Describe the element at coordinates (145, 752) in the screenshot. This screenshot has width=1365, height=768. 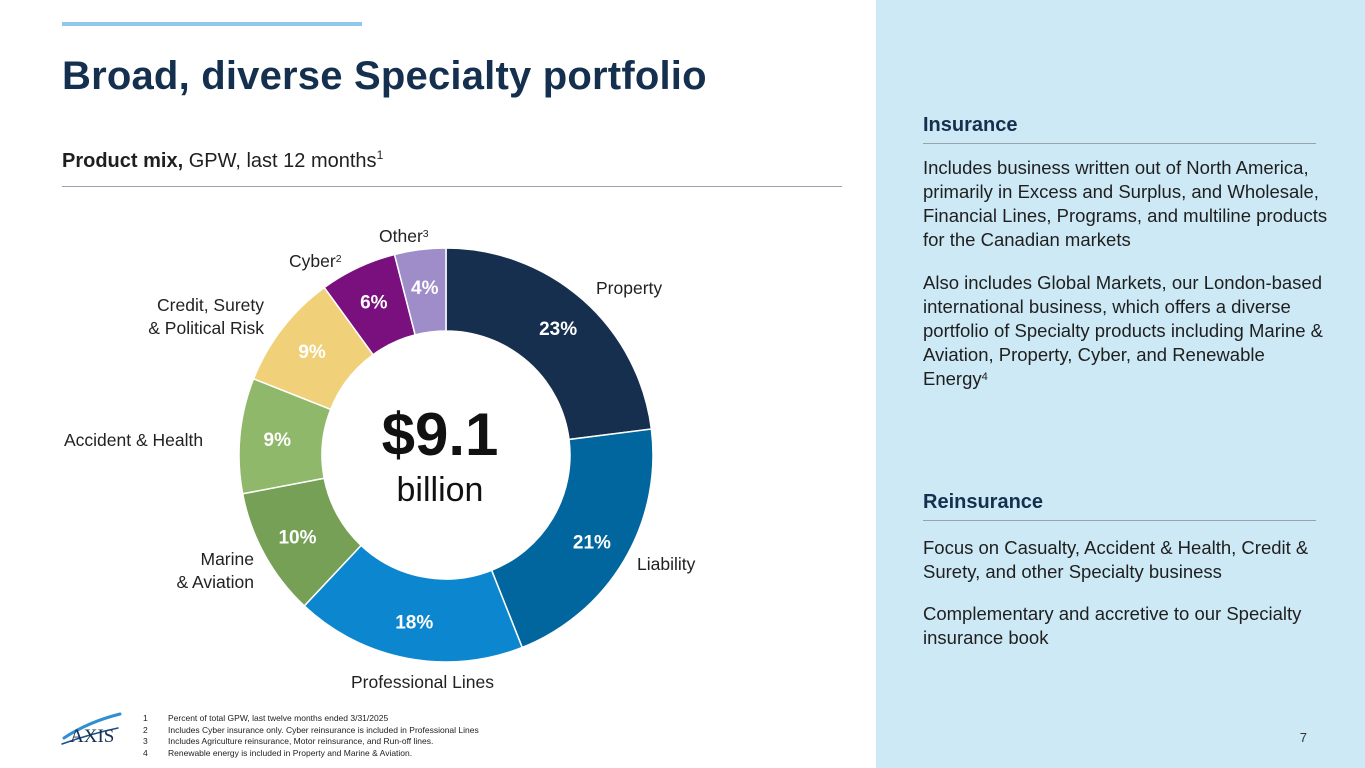
I see `footnote-4-number: 4` at that location.